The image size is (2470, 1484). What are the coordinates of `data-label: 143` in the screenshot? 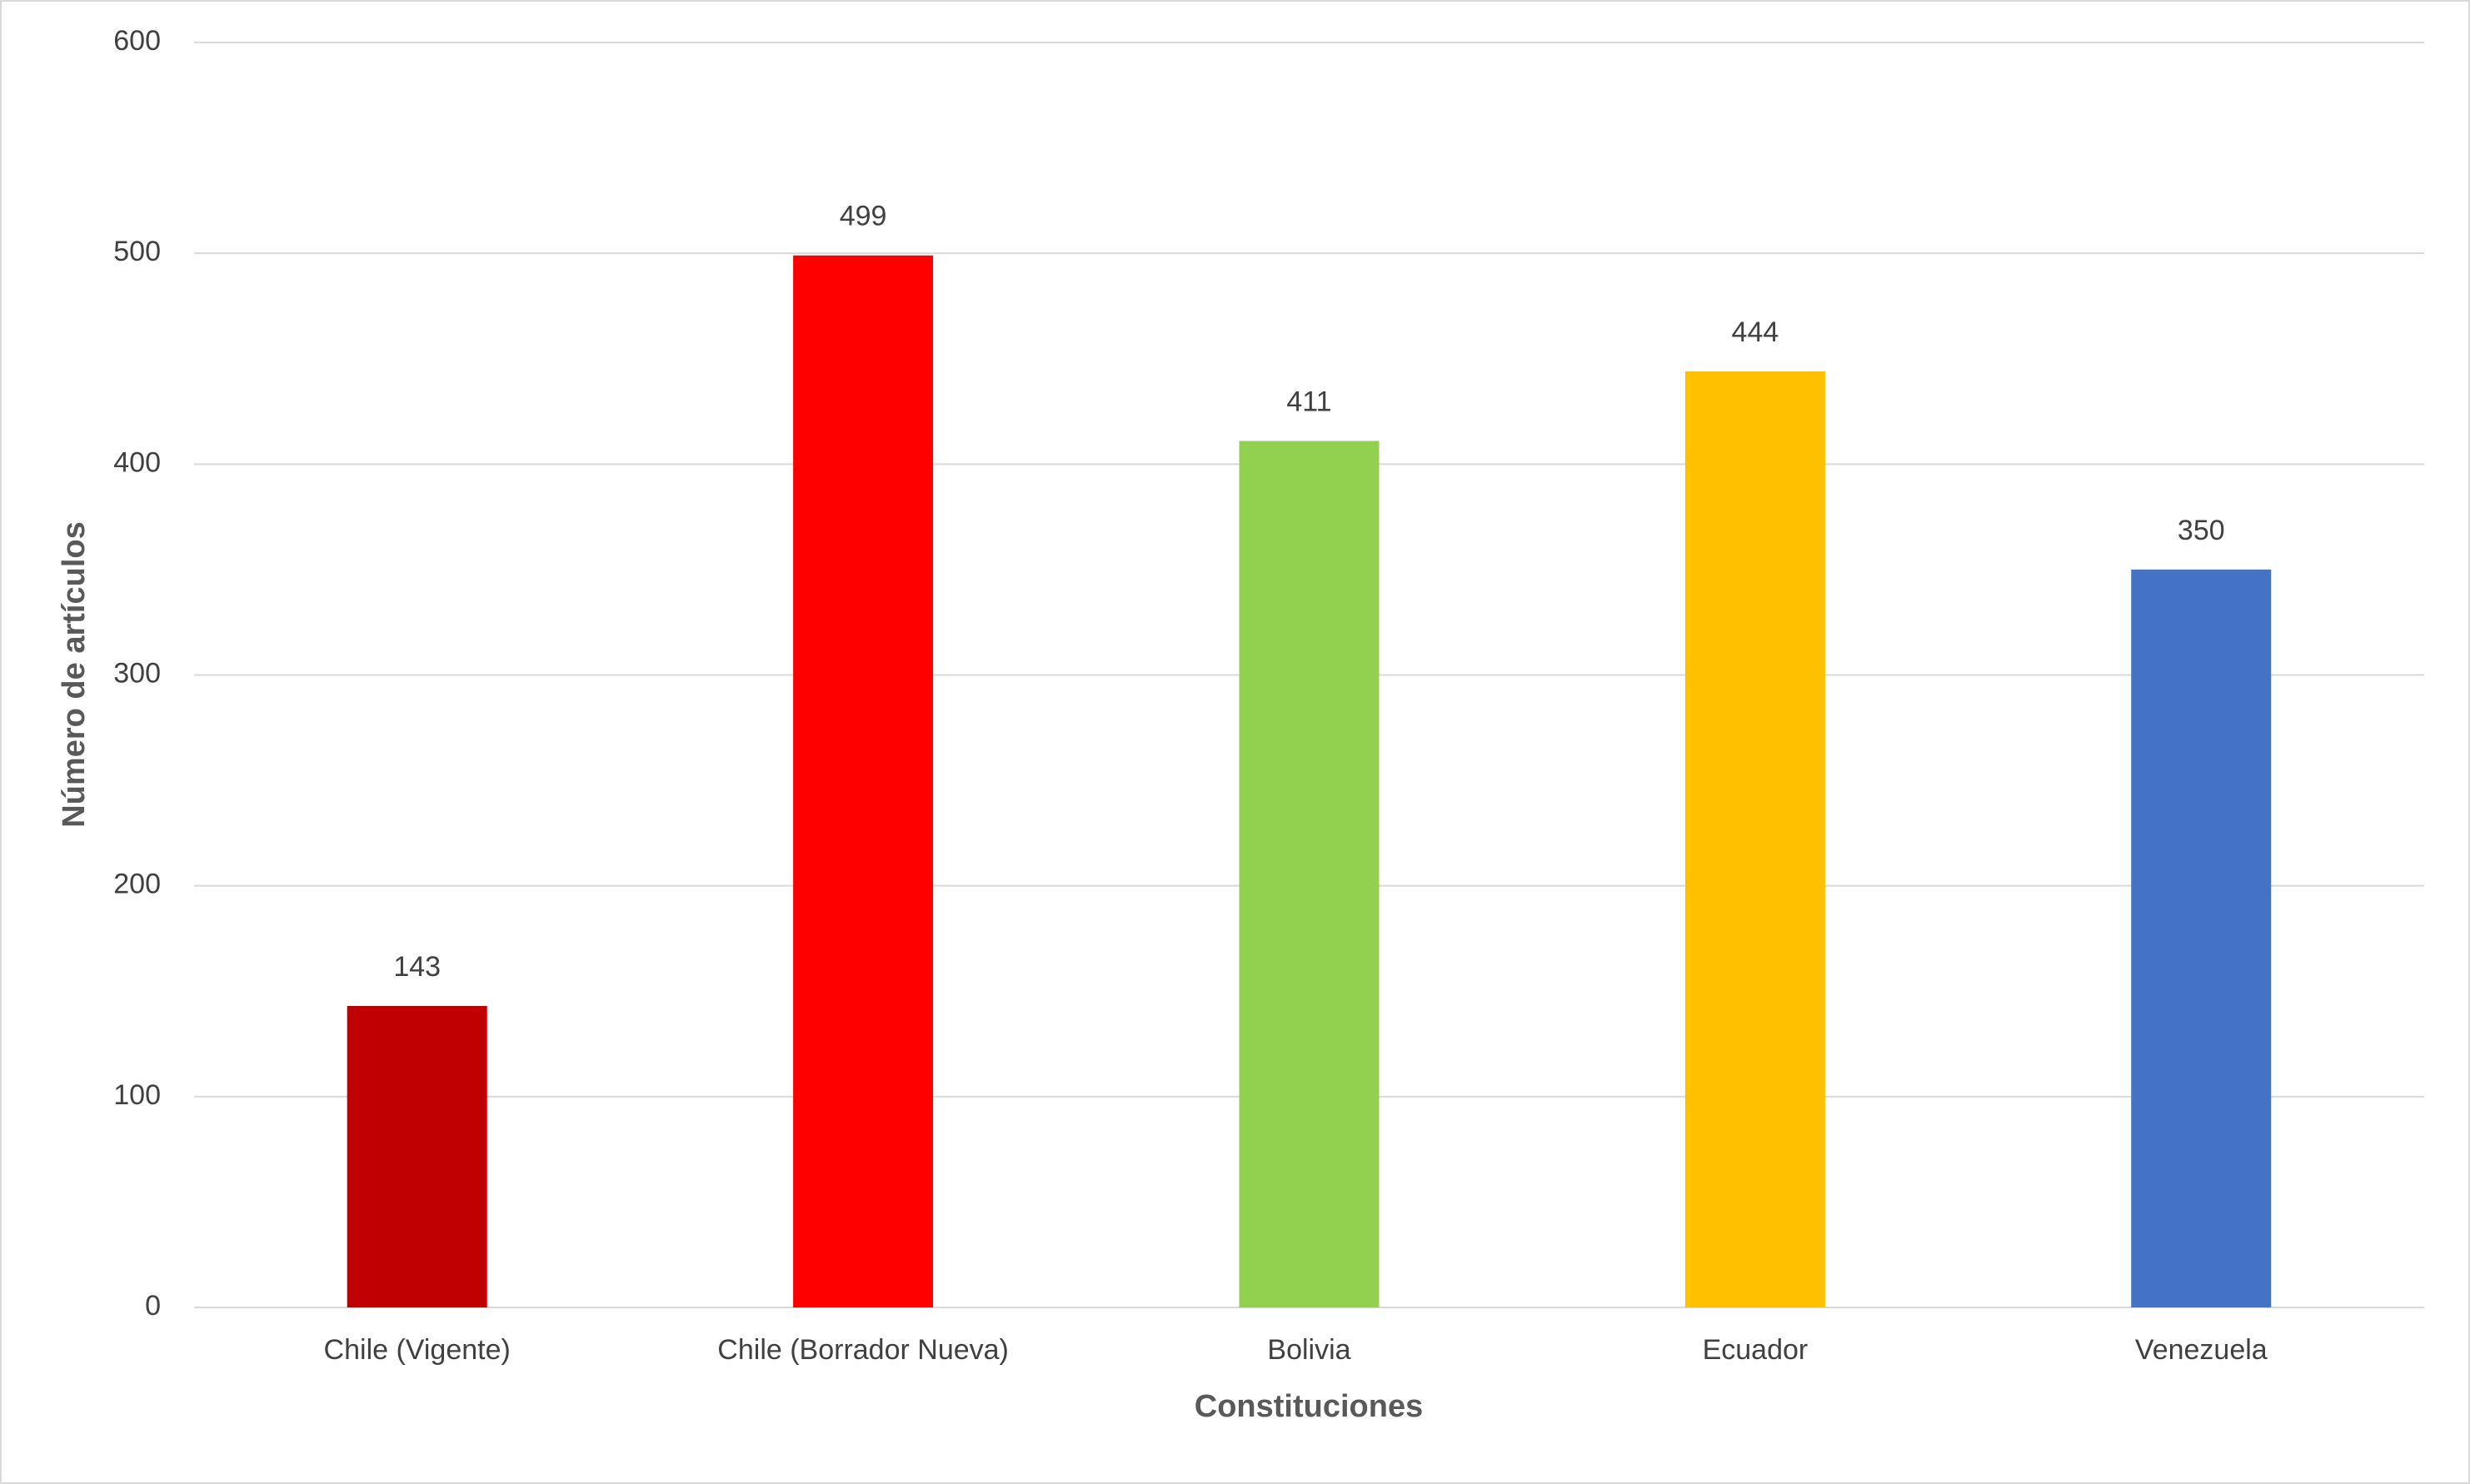 It's located at (417, 967).